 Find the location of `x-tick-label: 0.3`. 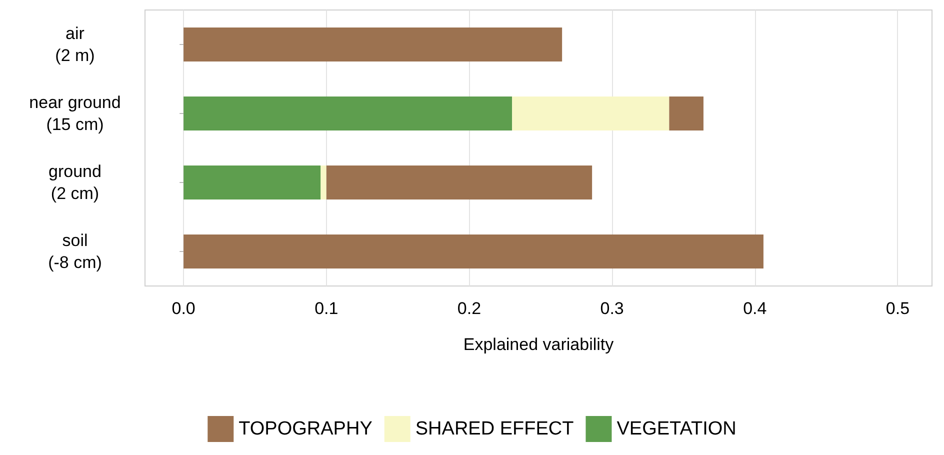

x-tick-label: 0.3 is located at coordinates (612, 308).